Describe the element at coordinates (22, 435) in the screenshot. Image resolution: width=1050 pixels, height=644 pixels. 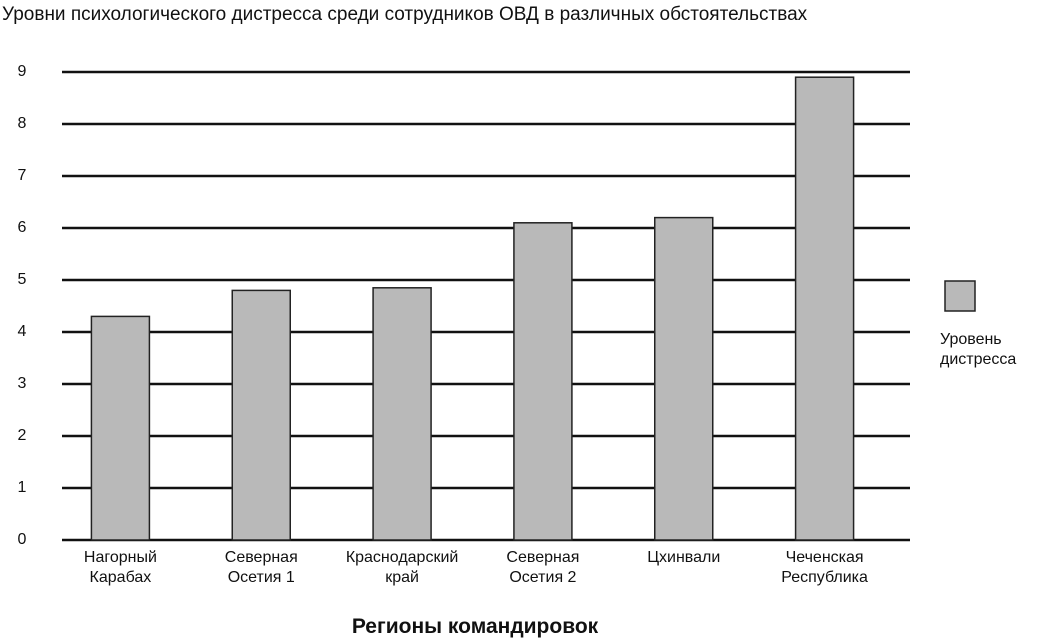
I see `y-tick-label: 2` at that location.